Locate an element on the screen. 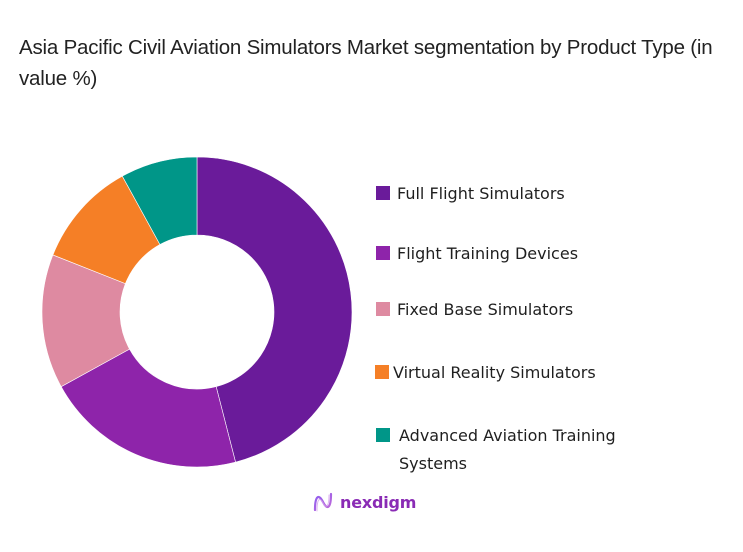 Image resolution: width=743 pixels, height=552 pixels. legend-item-virtual-reality-simulators: Virtual Reality Simulators is located at coordinates (485, 372).